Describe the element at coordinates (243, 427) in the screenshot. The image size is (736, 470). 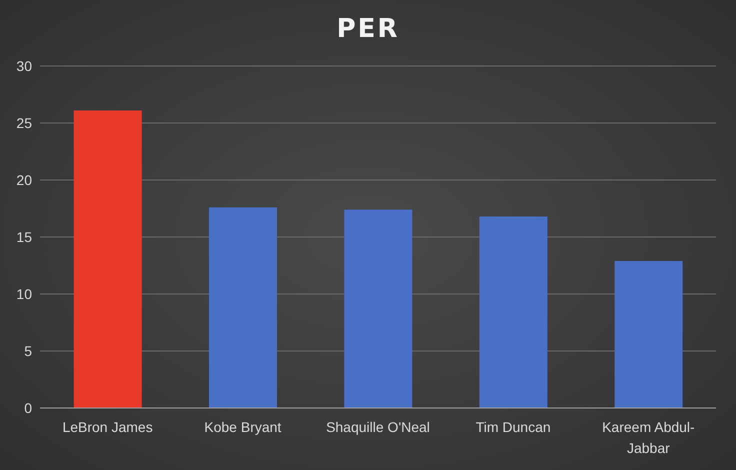
I see `x-tick-label: Kobe Bryant` at that location.